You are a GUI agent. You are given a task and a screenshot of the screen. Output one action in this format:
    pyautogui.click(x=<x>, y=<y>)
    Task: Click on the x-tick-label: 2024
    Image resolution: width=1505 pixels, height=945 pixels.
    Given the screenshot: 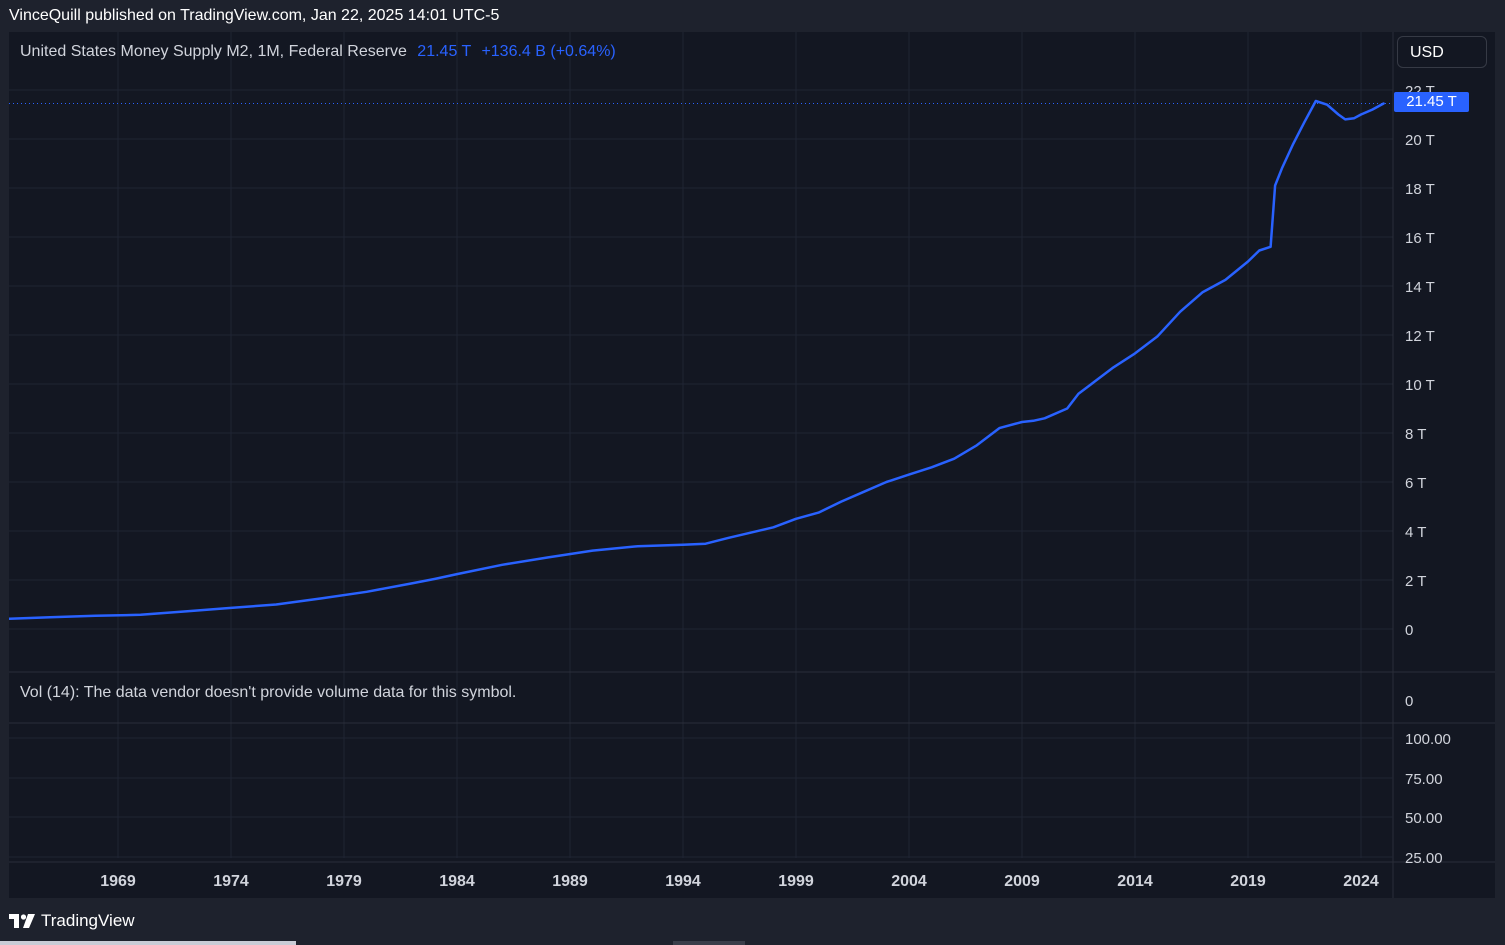 What is the action you would take?
    pyautogui.click(x=1361, y=881)
    